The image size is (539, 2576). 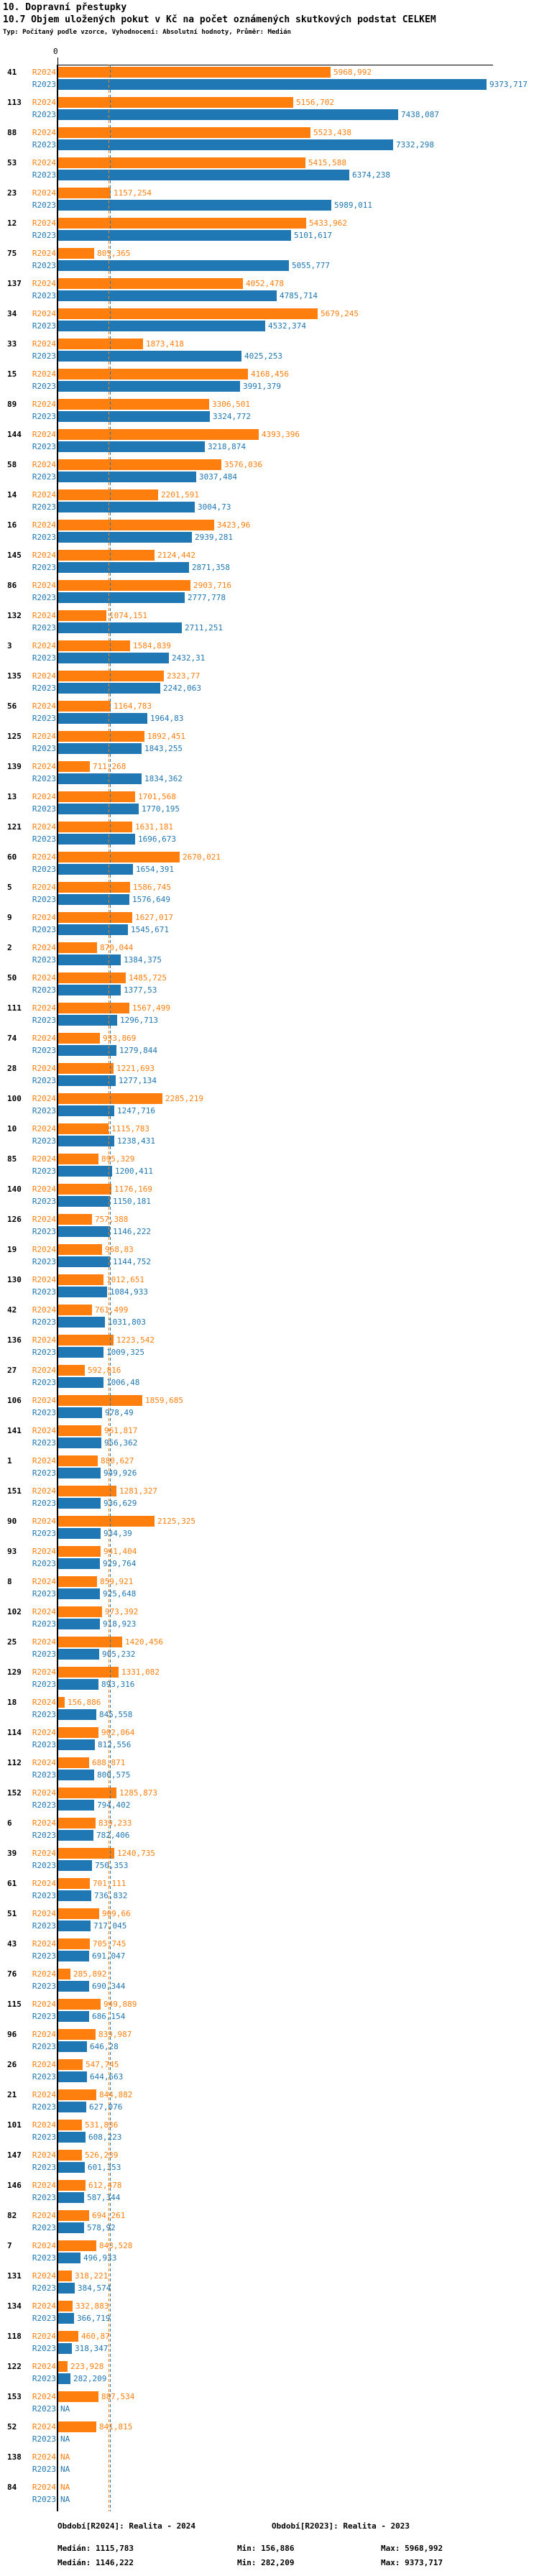 What do you see at coordinates (102, 2155) in the screenshot?
I see `value-label-r2024: 526,239` at bounding box center [102, 2155].